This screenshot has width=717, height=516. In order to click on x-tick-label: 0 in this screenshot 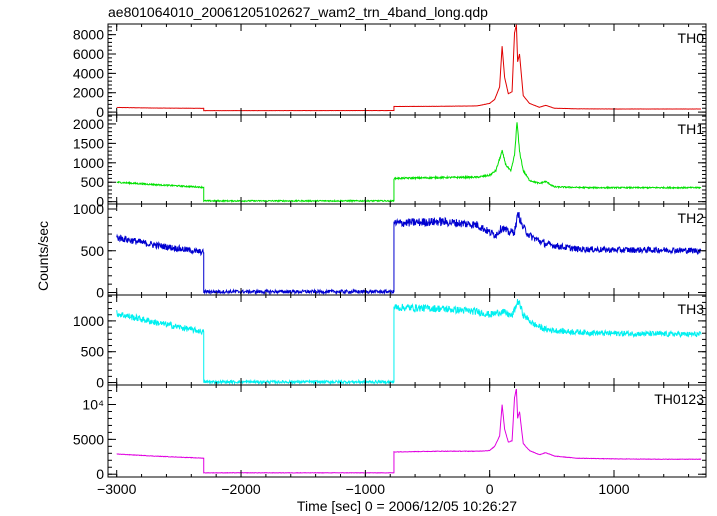, I will do `click(490, 489)`.